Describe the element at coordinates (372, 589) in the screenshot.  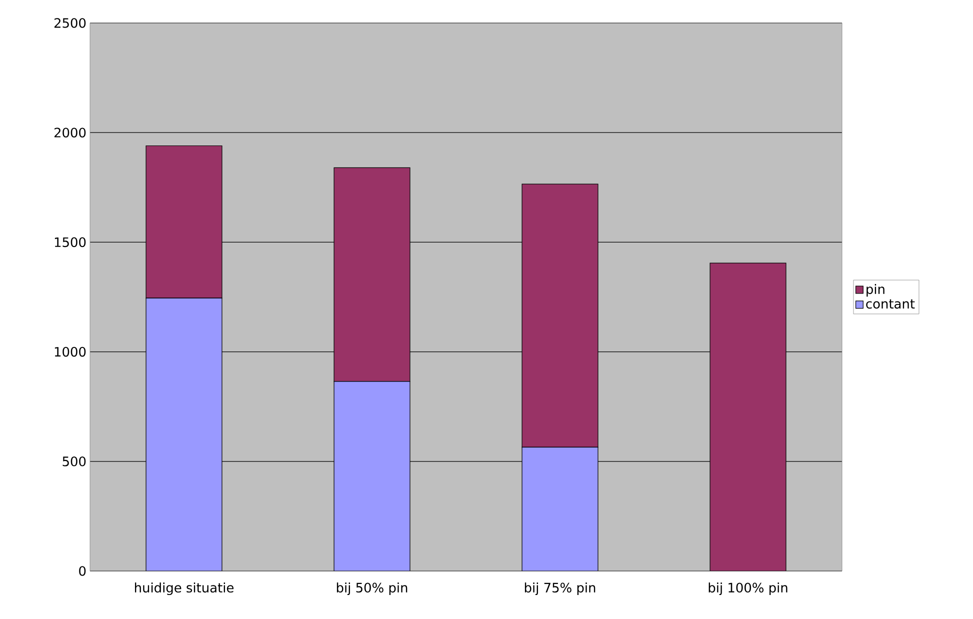
I see `x-tick-label: bij 50% pin` at that location.